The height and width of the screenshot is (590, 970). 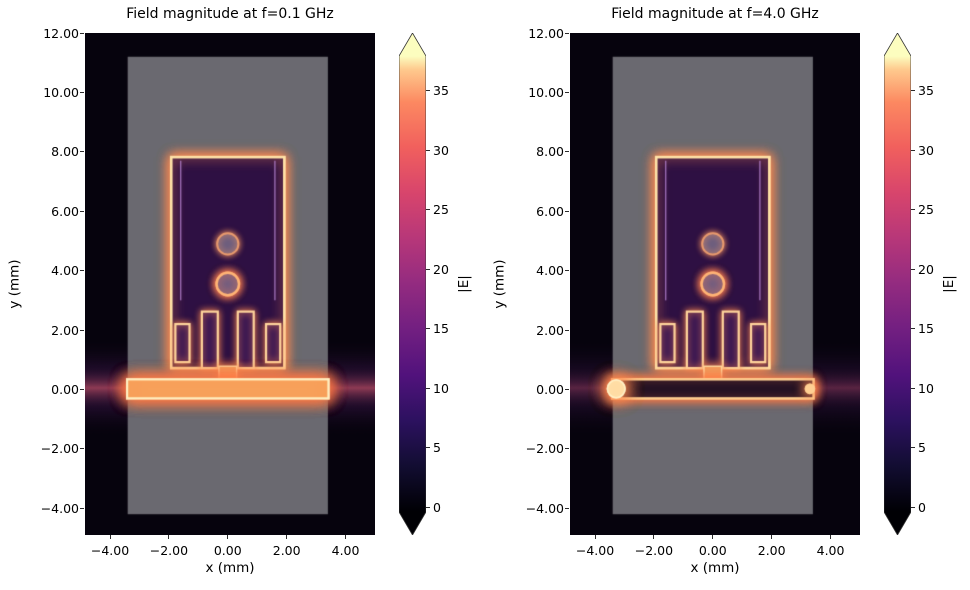 I want to click on x-tick-label: −2.00, so click(x=654, y=550).